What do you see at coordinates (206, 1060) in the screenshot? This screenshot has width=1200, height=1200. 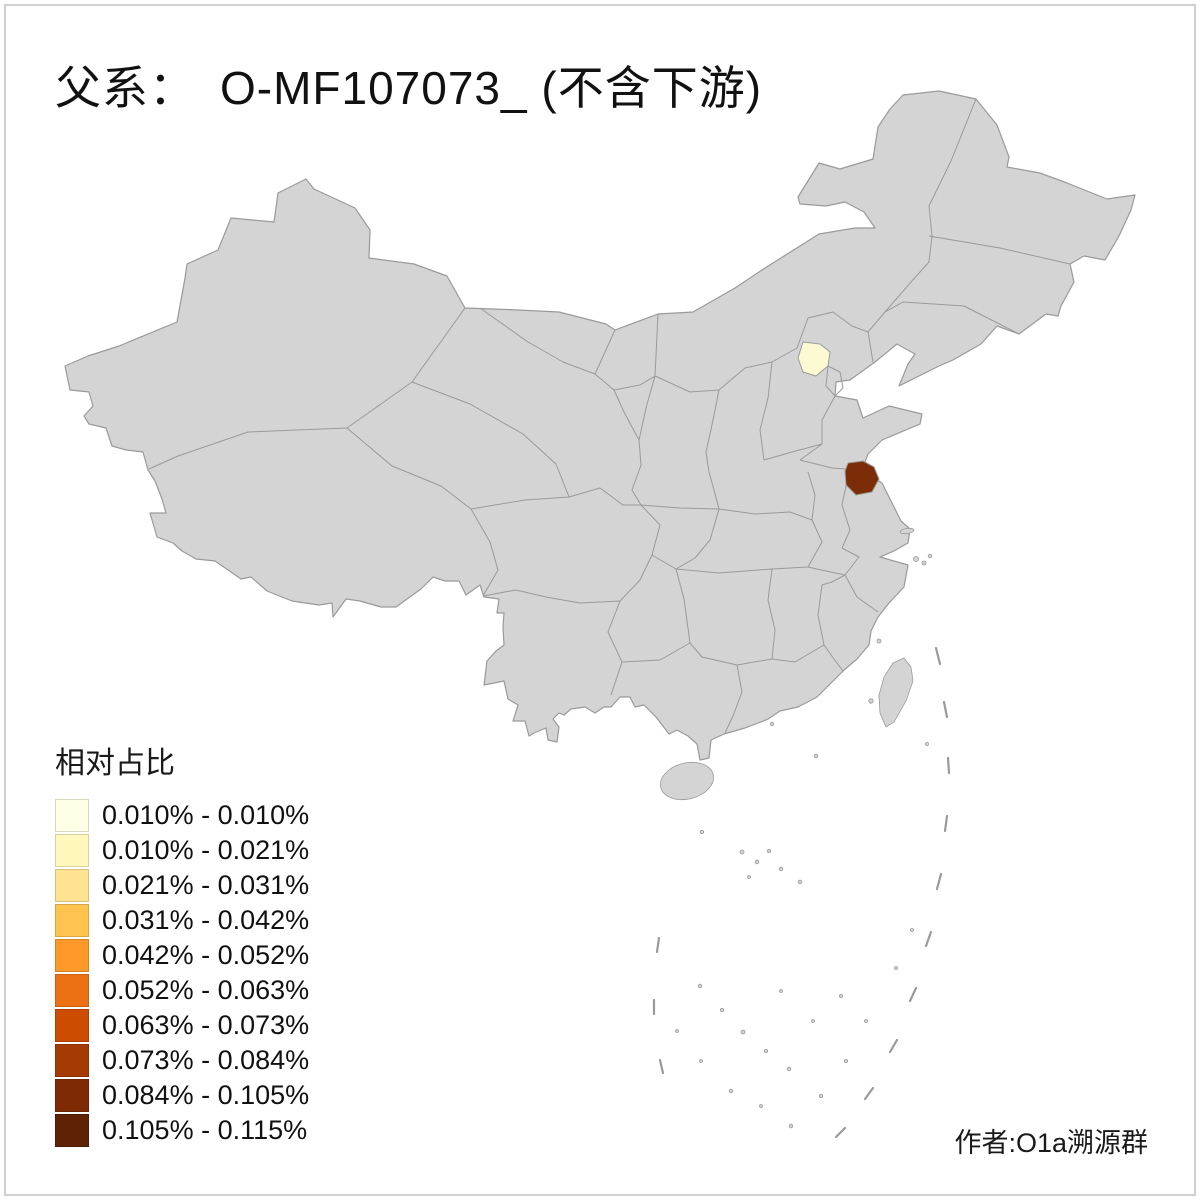 I see `legend-label: 0.073% - 0.084%` at bounding box center [206, 1060].